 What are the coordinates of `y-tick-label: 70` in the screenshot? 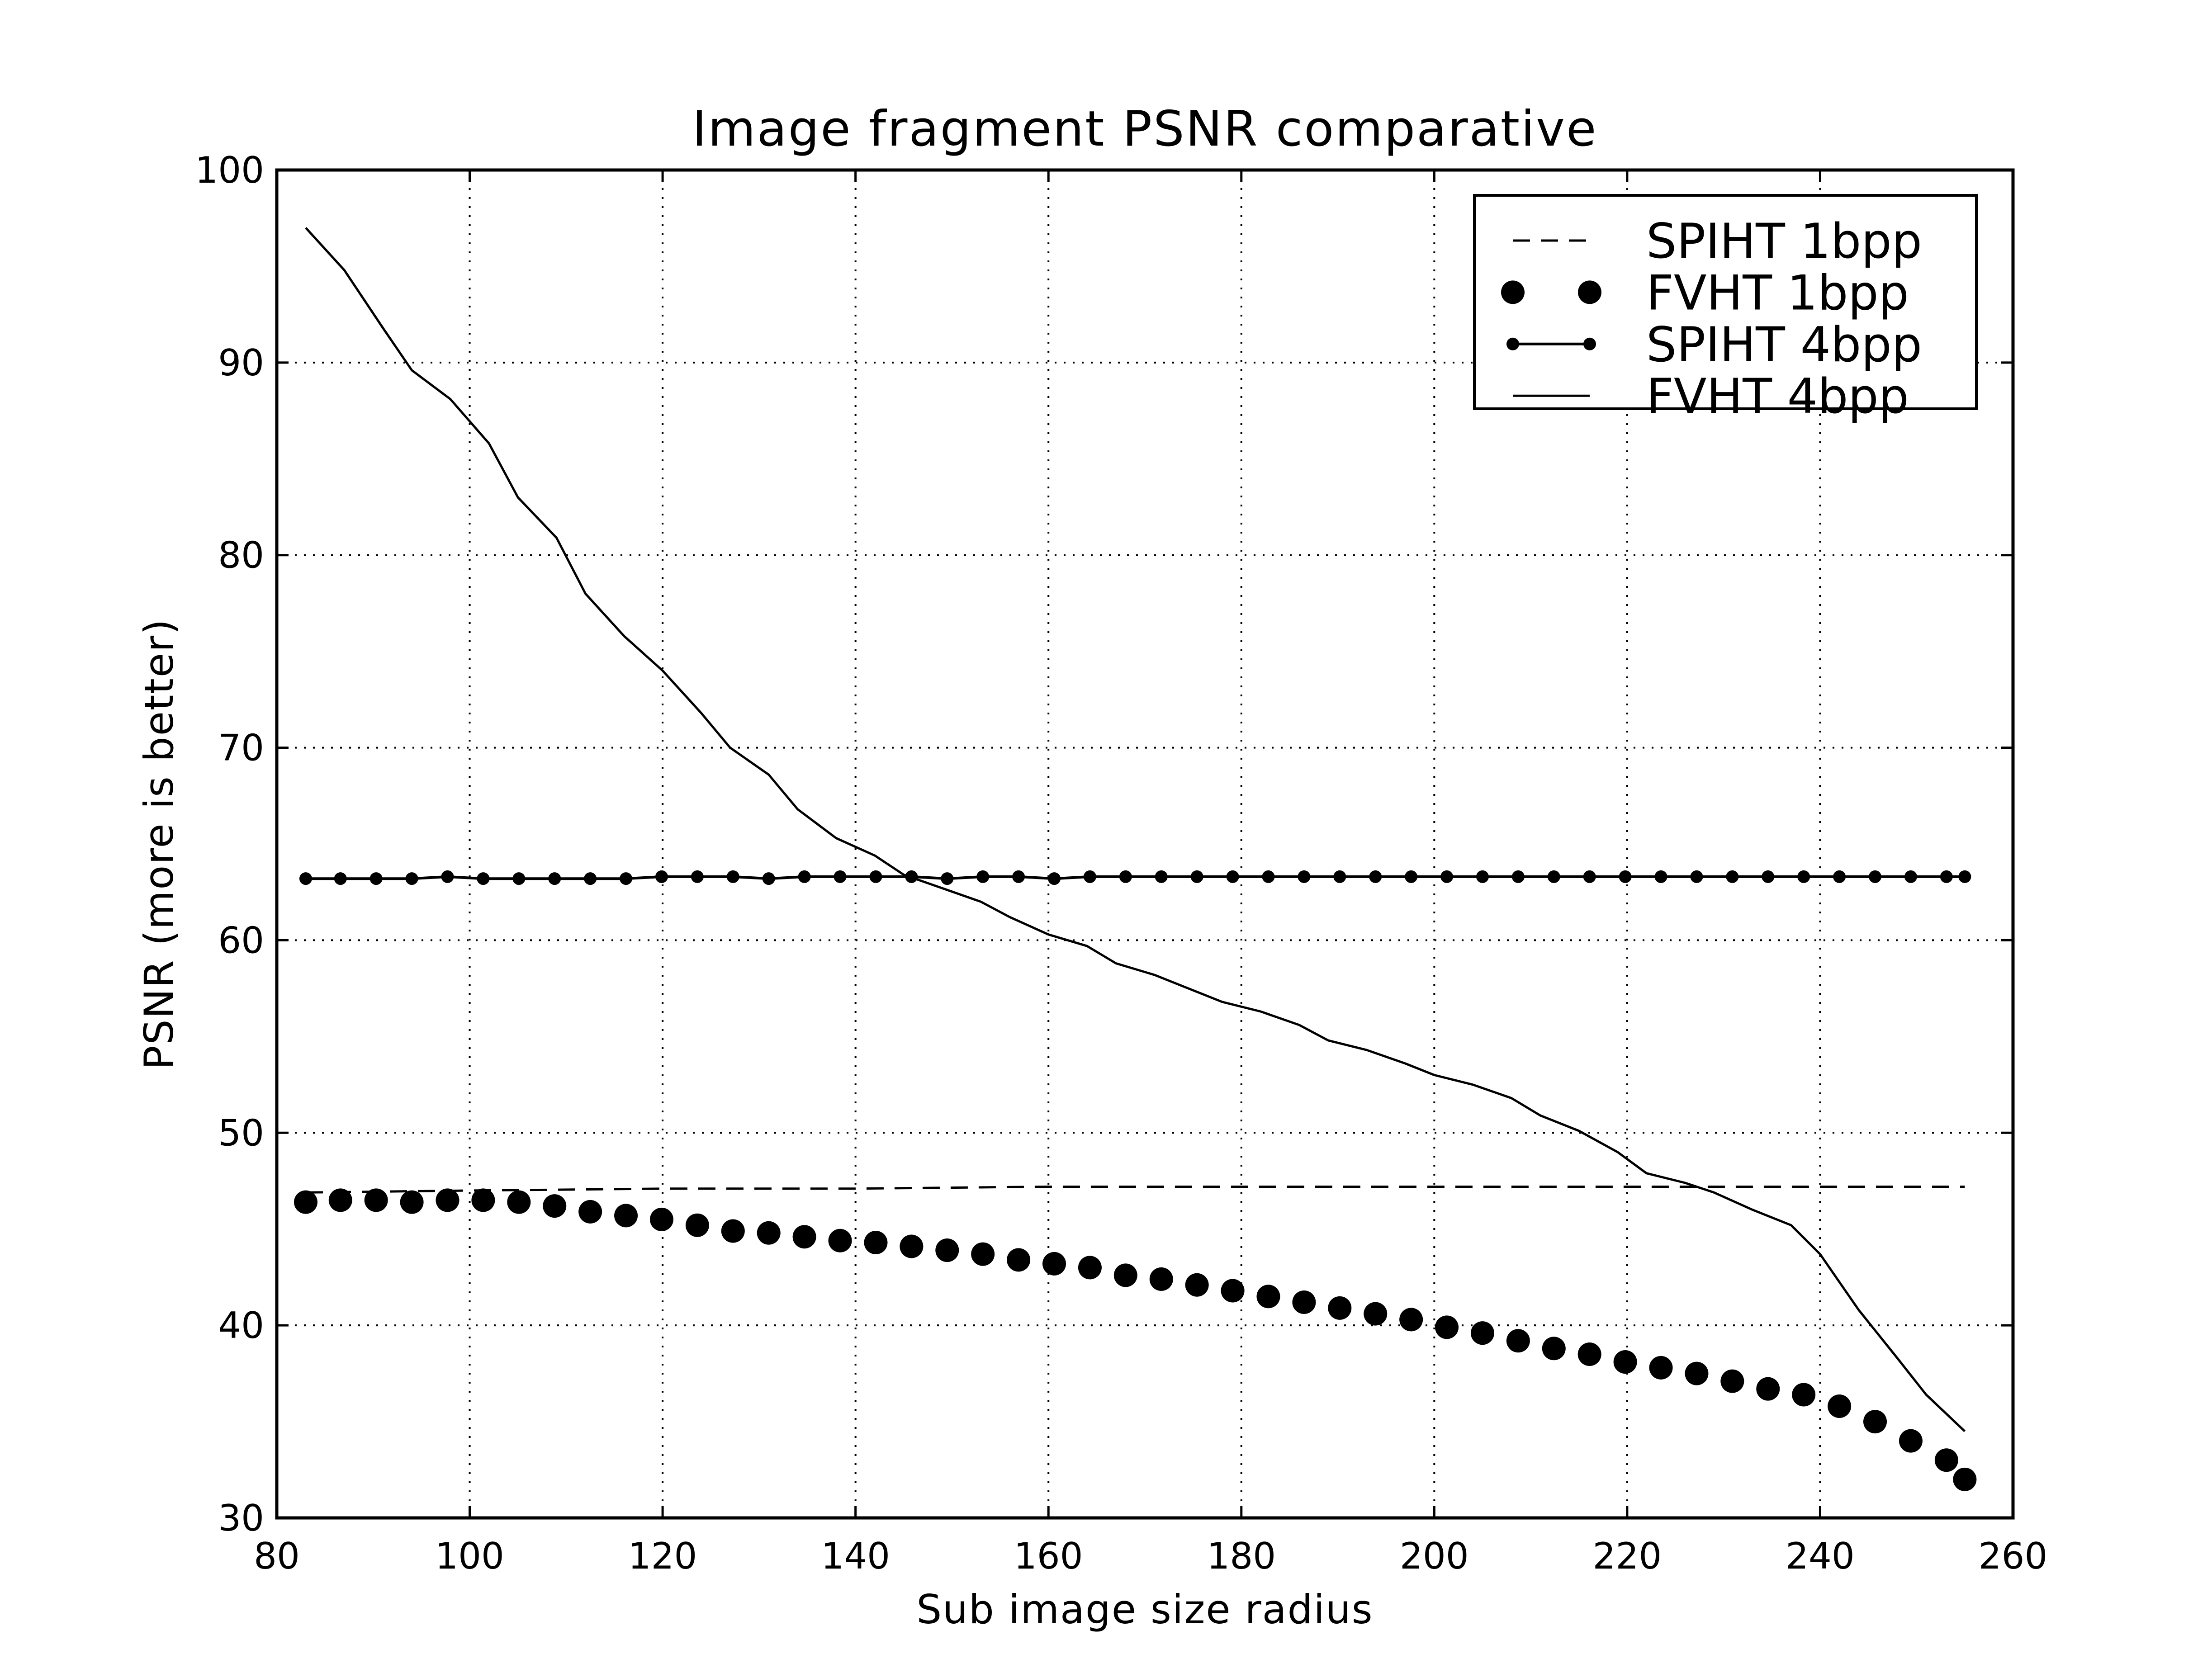 It's located at (241, 748).